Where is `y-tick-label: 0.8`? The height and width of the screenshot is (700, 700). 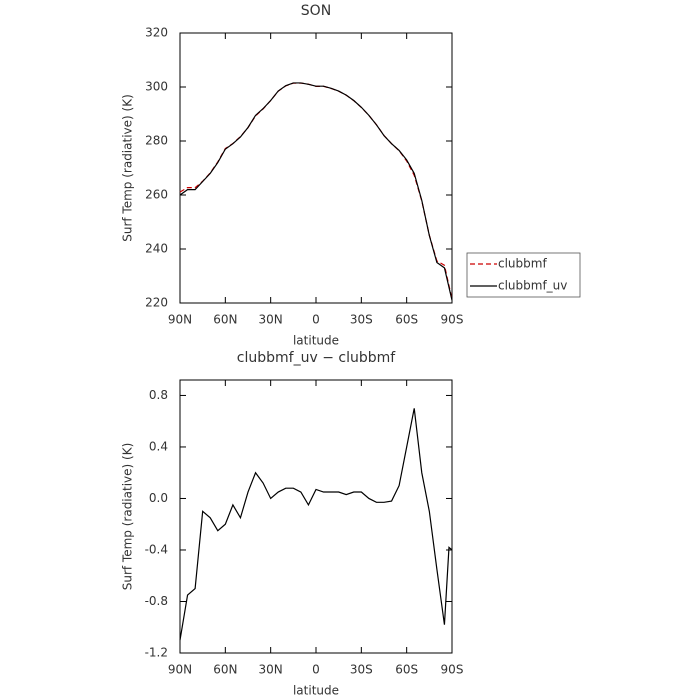 y-tick-label: 0.8 is located at coordinates (158, 395).